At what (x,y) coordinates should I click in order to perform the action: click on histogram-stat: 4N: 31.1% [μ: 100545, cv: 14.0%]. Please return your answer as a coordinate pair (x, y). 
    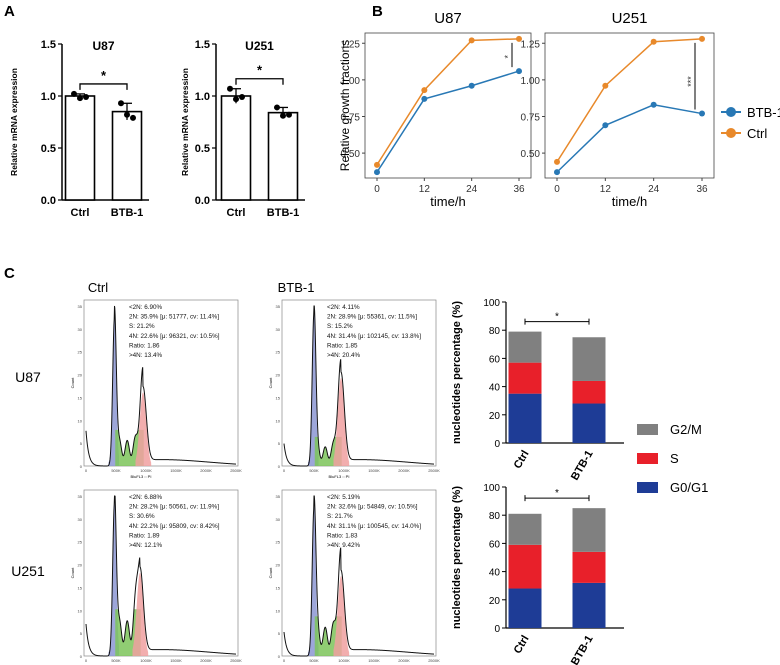
    Looking at the image, I should click on (374, 526).